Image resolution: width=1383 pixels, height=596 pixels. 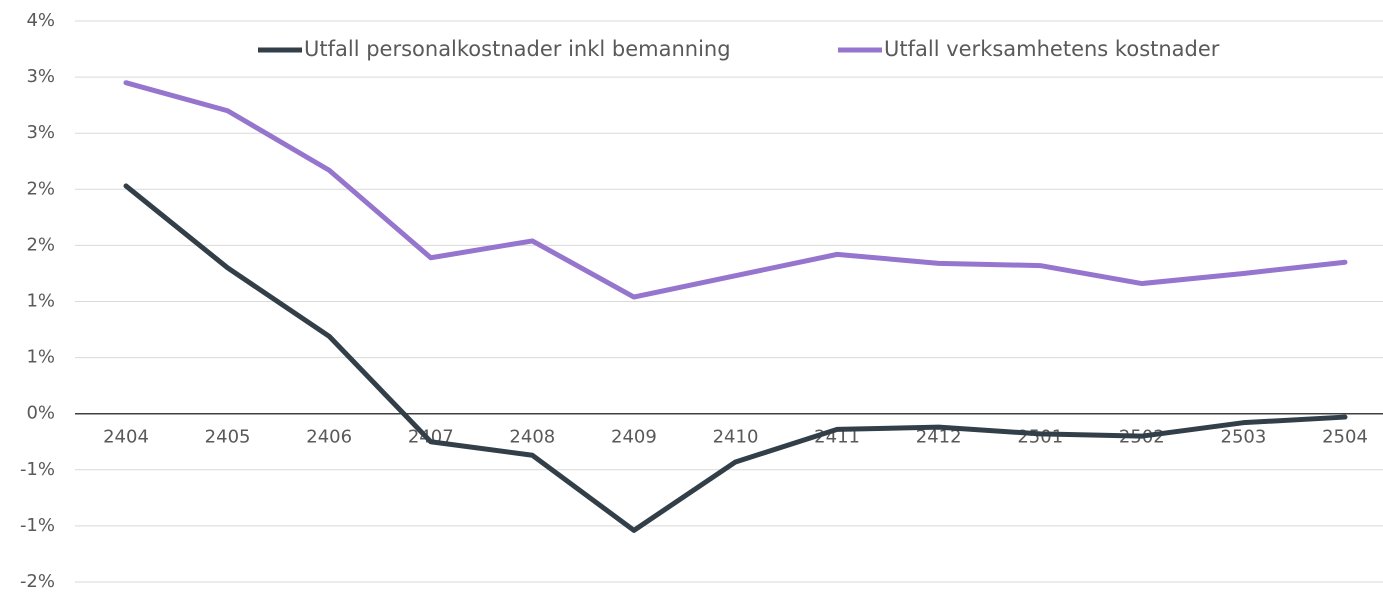 What do you see at coordinates (1244, 437) in the screenshot?
I see `x-tick-label: 2503` at bounding box center [1244, 437].